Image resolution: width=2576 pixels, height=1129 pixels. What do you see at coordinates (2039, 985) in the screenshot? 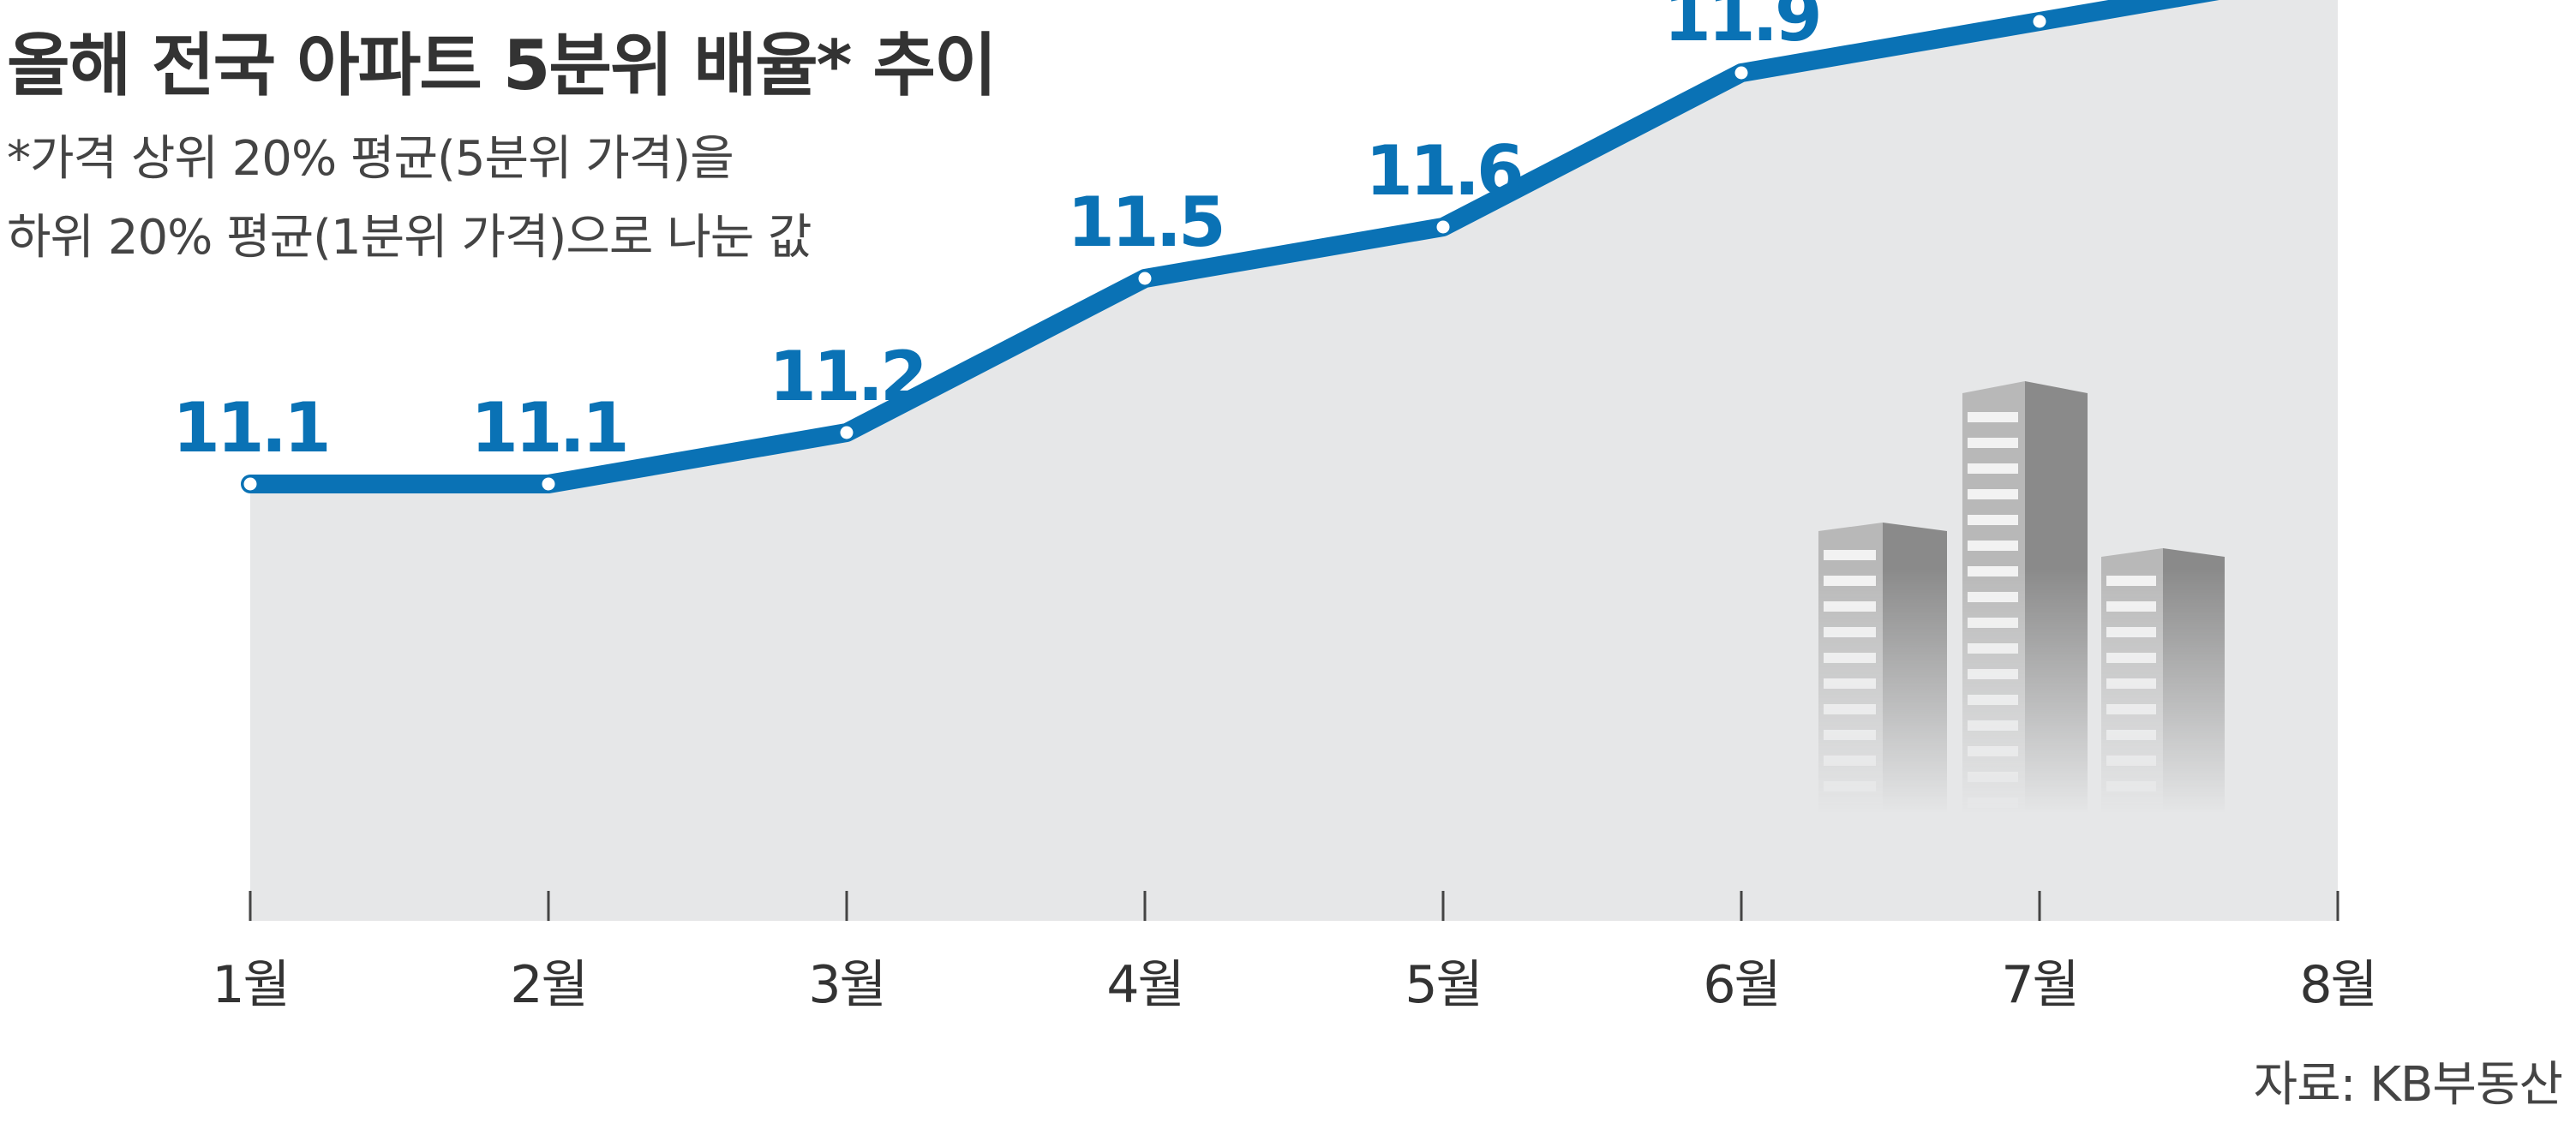
I see `x-axis-label: 7월` at bounding box center [2039, 985].